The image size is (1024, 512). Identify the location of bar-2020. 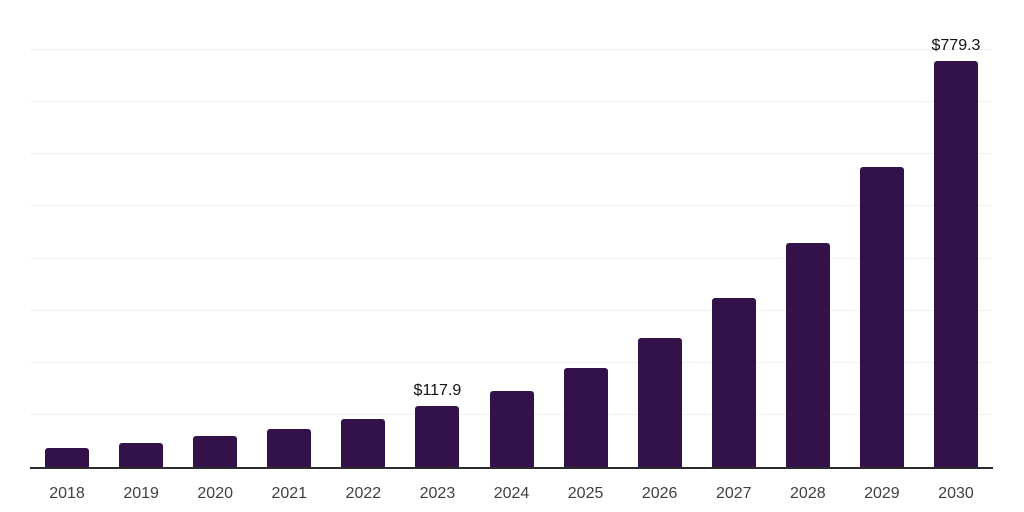
(215, 451).